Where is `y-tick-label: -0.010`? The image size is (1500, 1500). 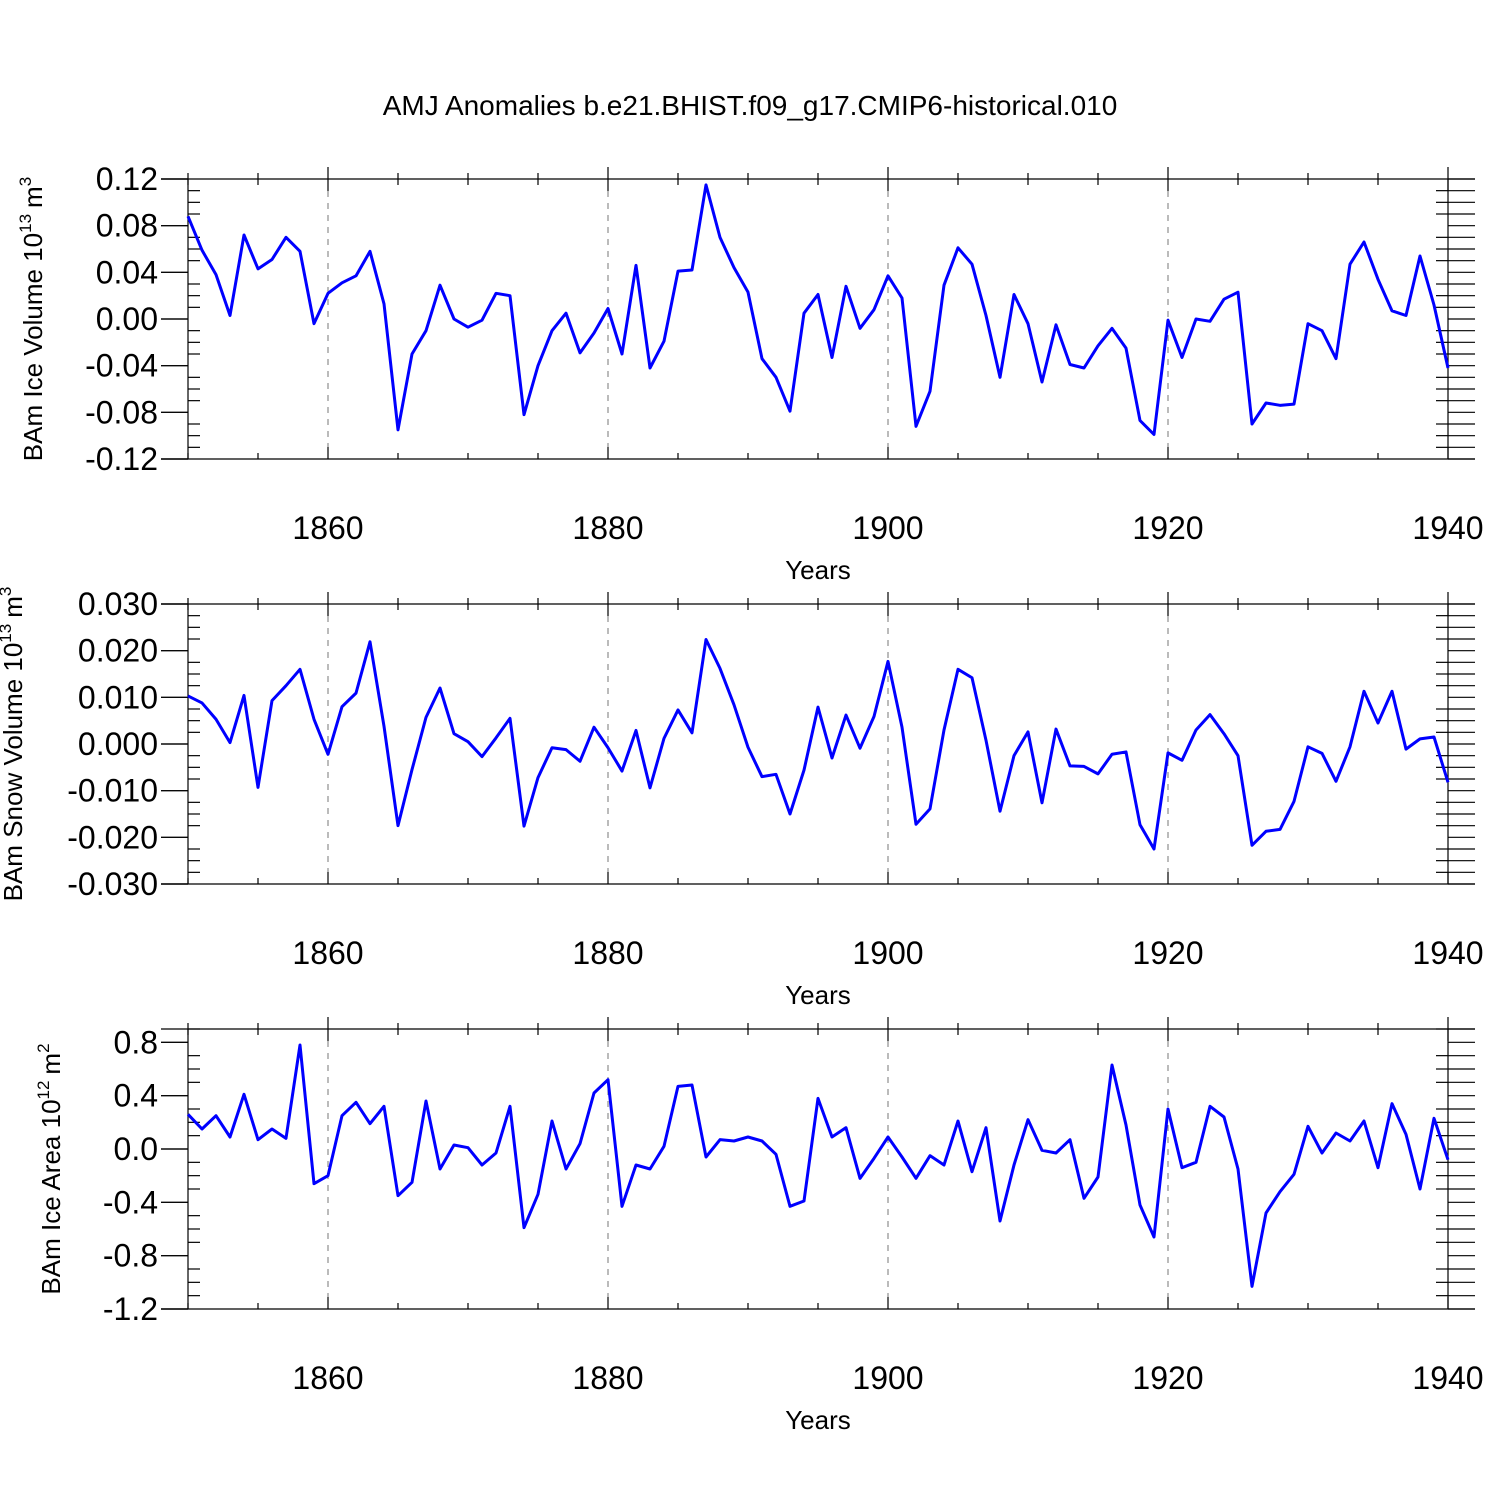
y-tick-label: -0.010 is located at coordinates (112, 791).